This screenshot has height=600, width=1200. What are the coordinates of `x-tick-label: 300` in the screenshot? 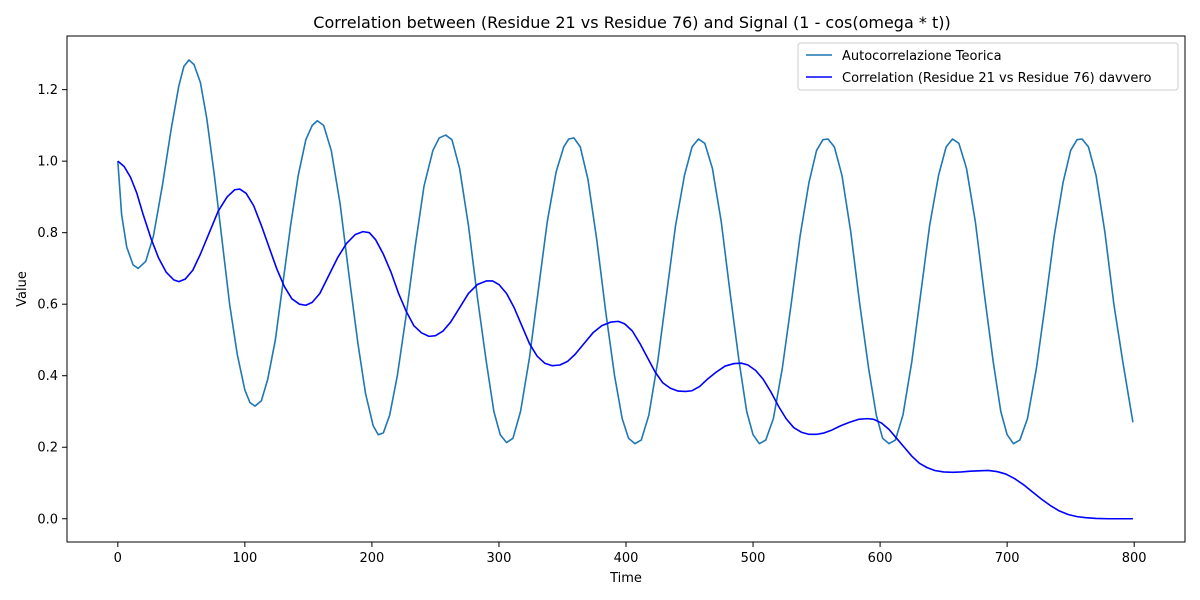 It's located at (499, 558).